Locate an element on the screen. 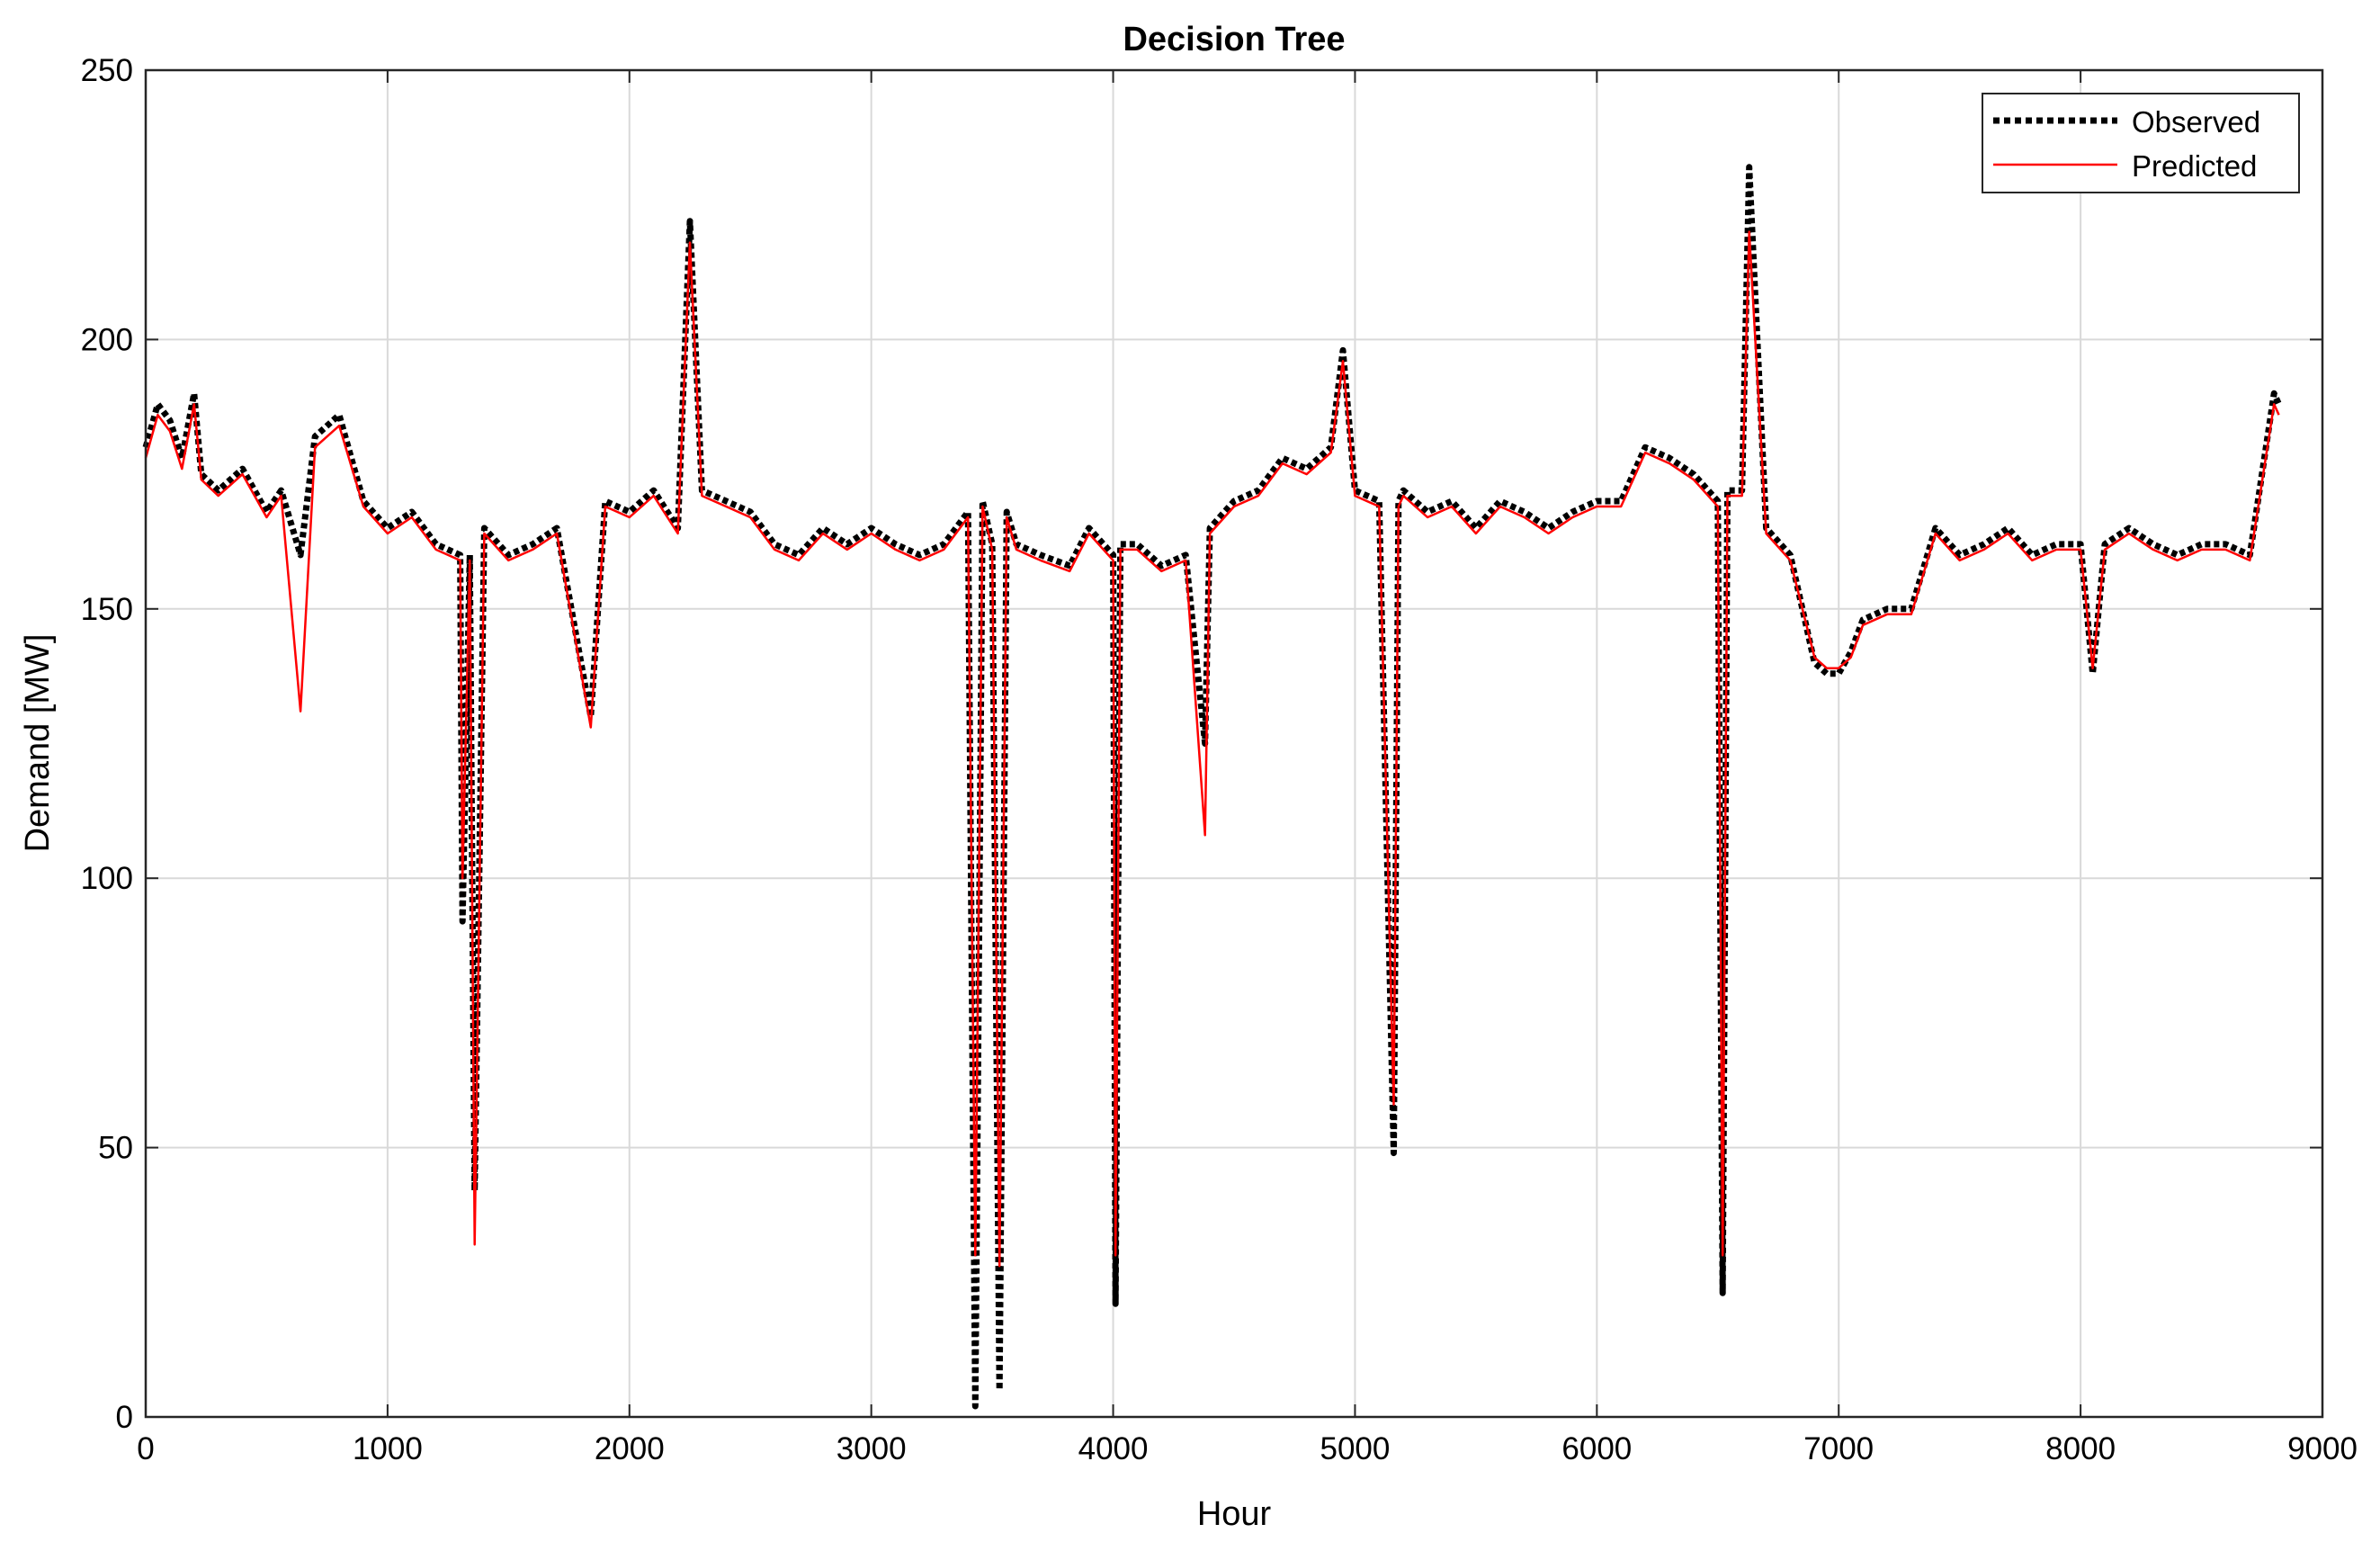 This screenshot has height=1542, width=2380. legend-label-observed: Observed is located at coordinates (2196, 122).